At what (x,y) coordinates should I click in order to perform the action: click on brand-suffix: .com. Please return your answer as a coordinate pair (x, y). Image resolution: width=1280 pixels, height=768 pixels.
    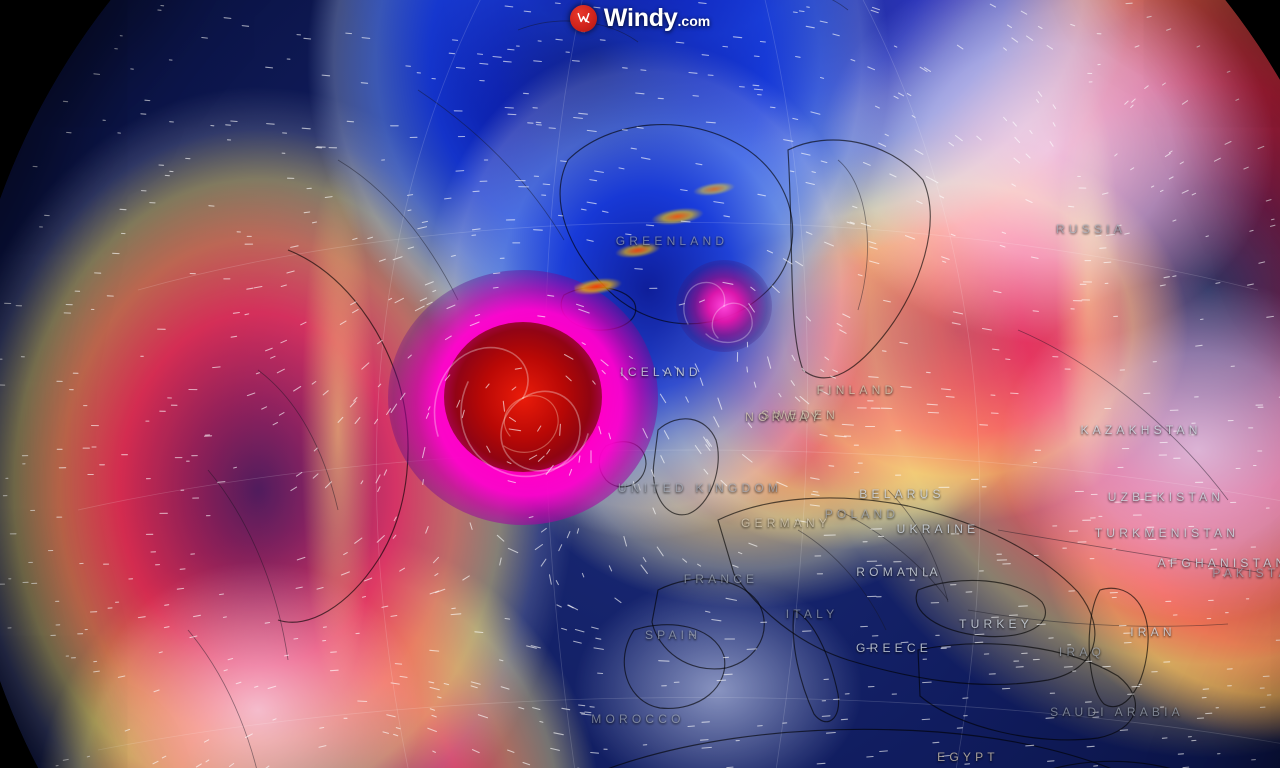
    Looking at the image, I should click on (694, 21).